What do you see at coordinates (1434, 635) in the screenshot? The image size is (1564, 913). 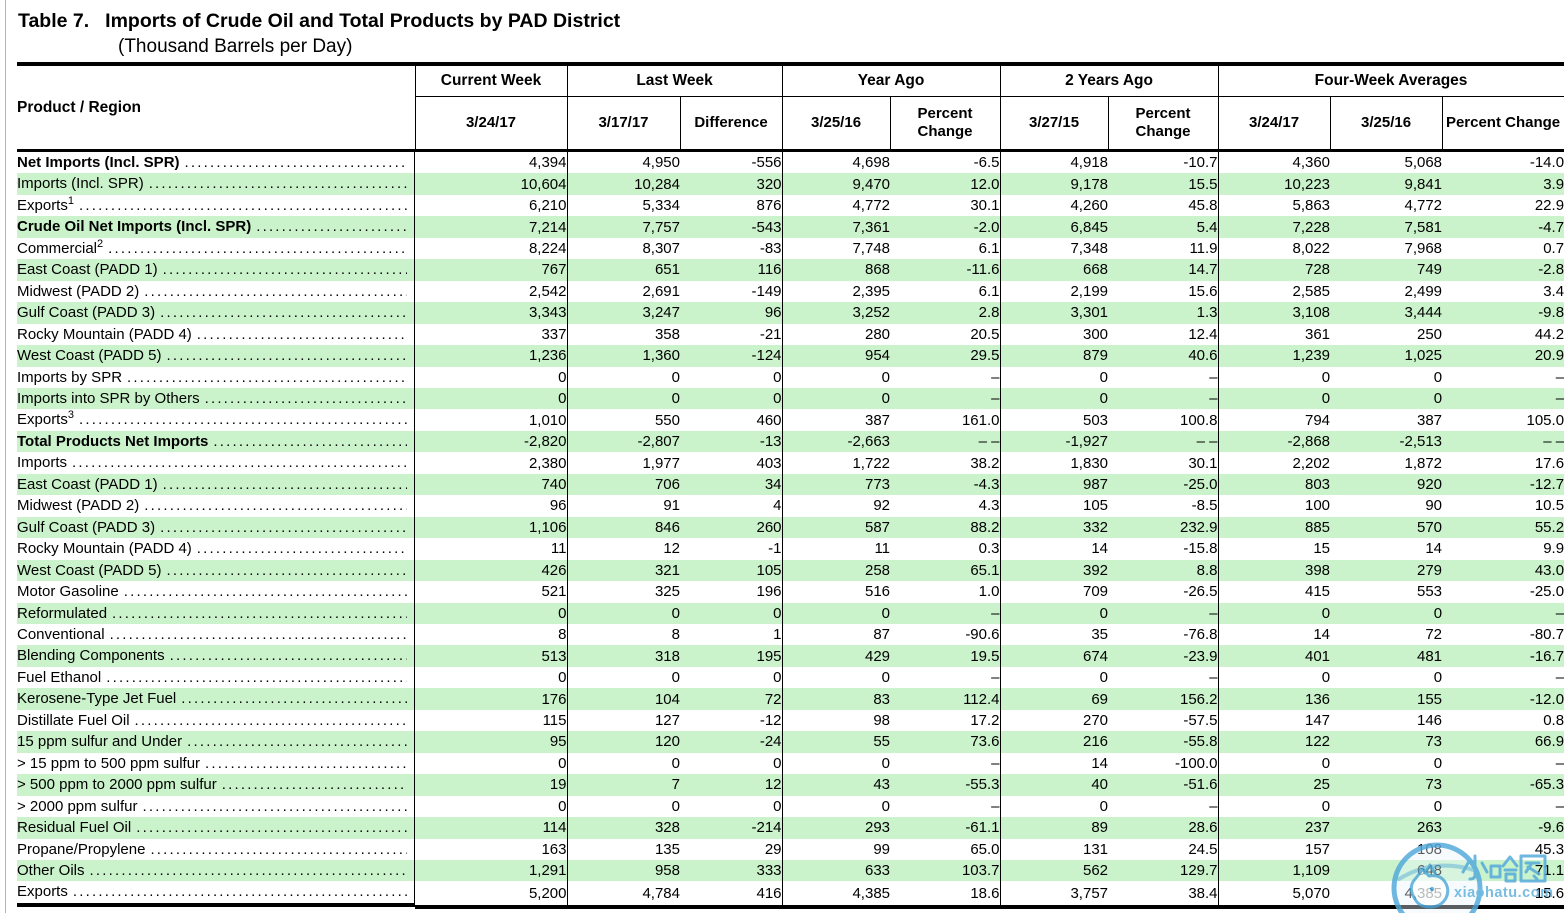 I see `value-cell: 72` at bounding box center [1434, 635].